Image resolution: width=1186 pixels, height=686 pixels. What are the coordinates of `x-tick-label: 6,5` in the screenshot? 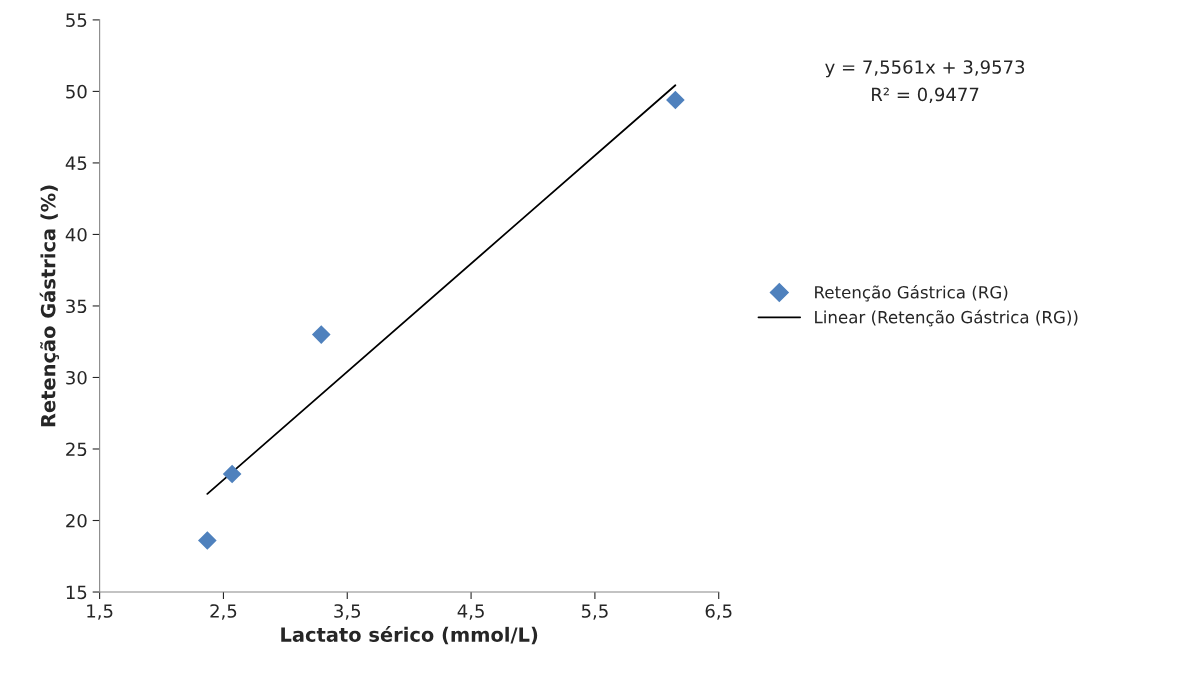 It's located at (718, 612).